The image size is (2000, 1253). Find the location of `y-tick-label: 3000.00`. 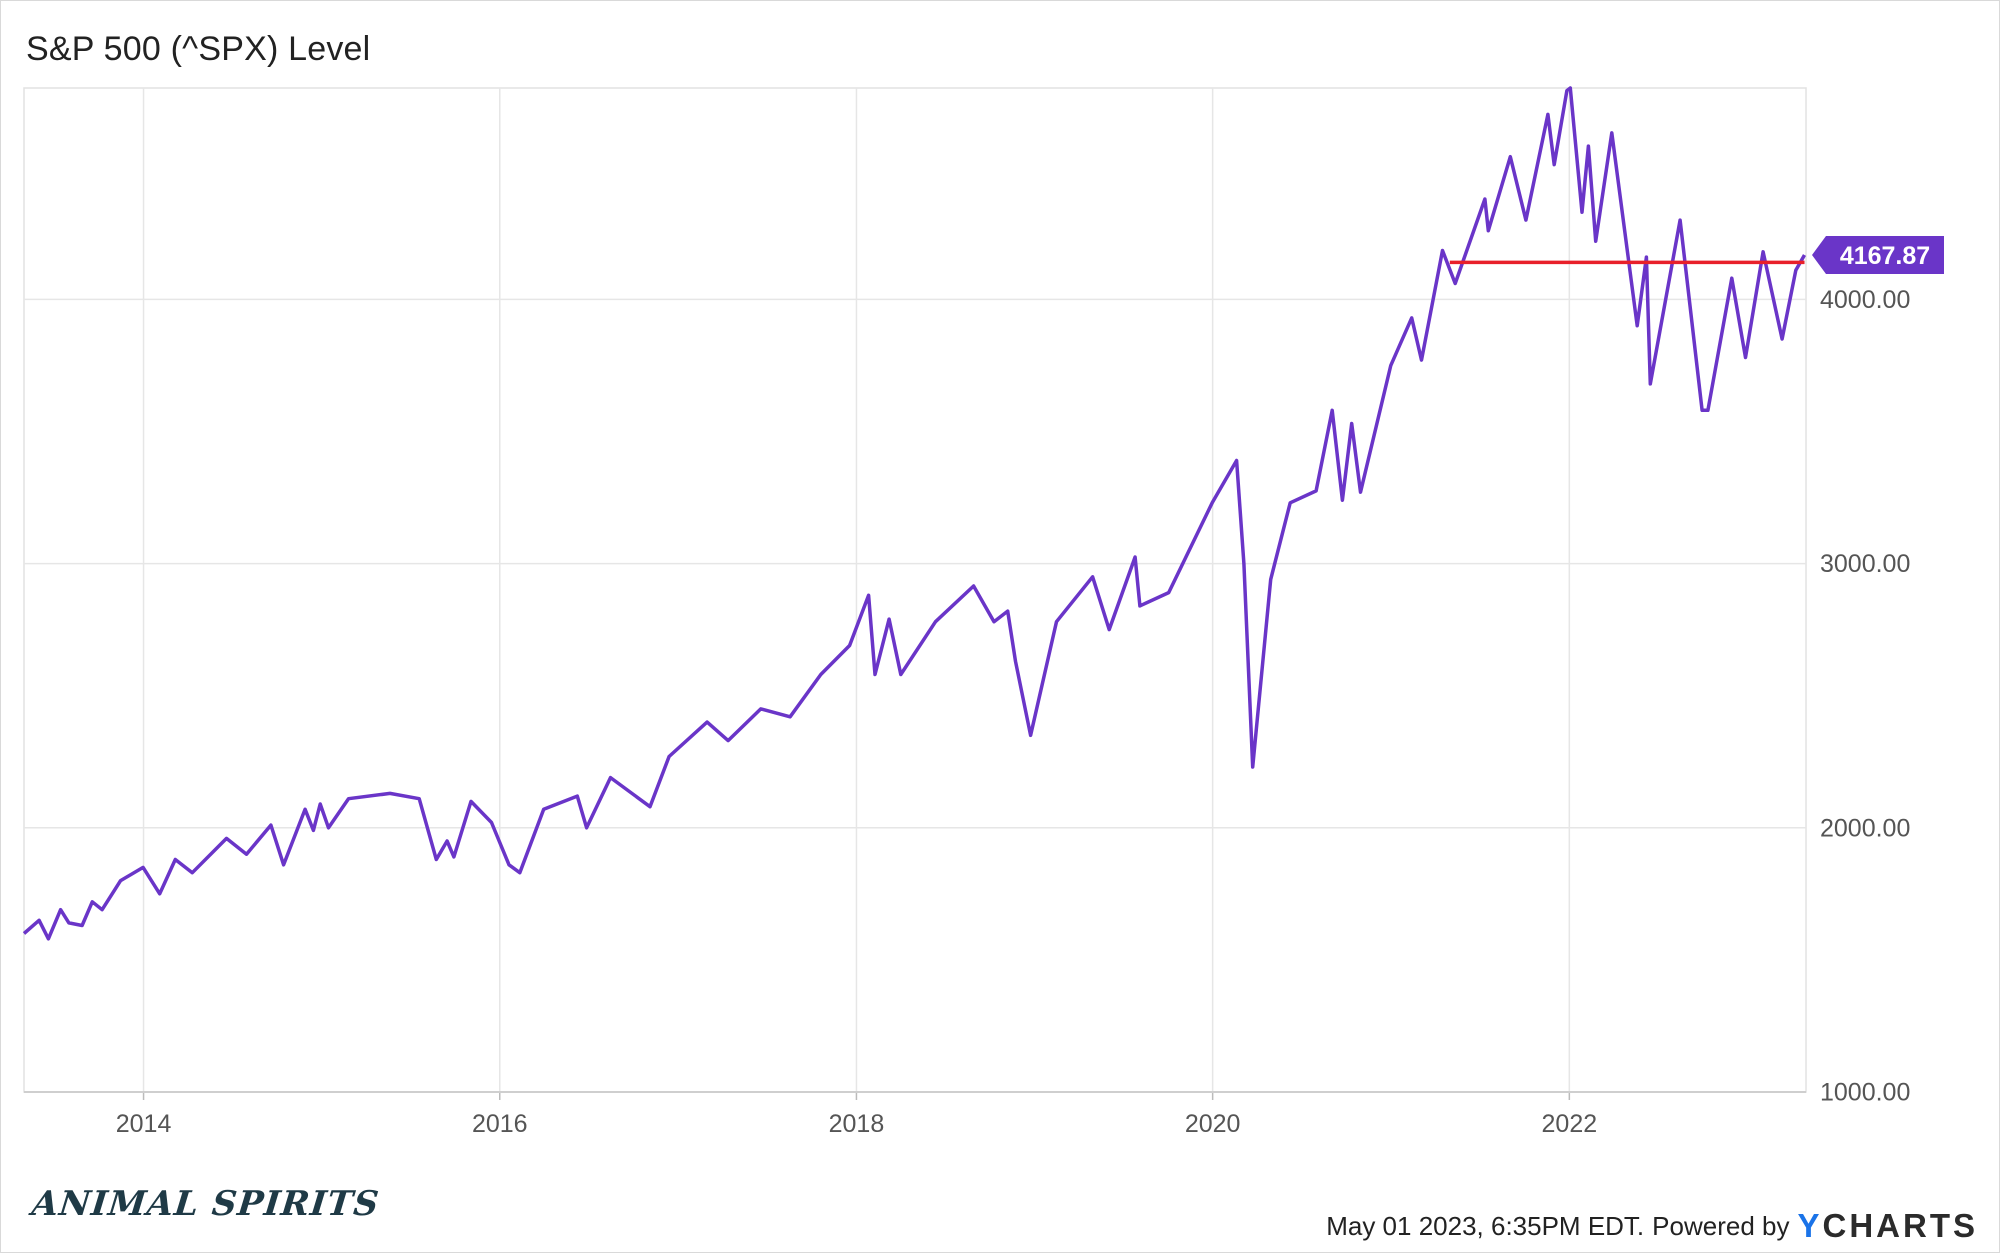

y-tick-label: 3000.00 is located at coordinates (1865, 564).